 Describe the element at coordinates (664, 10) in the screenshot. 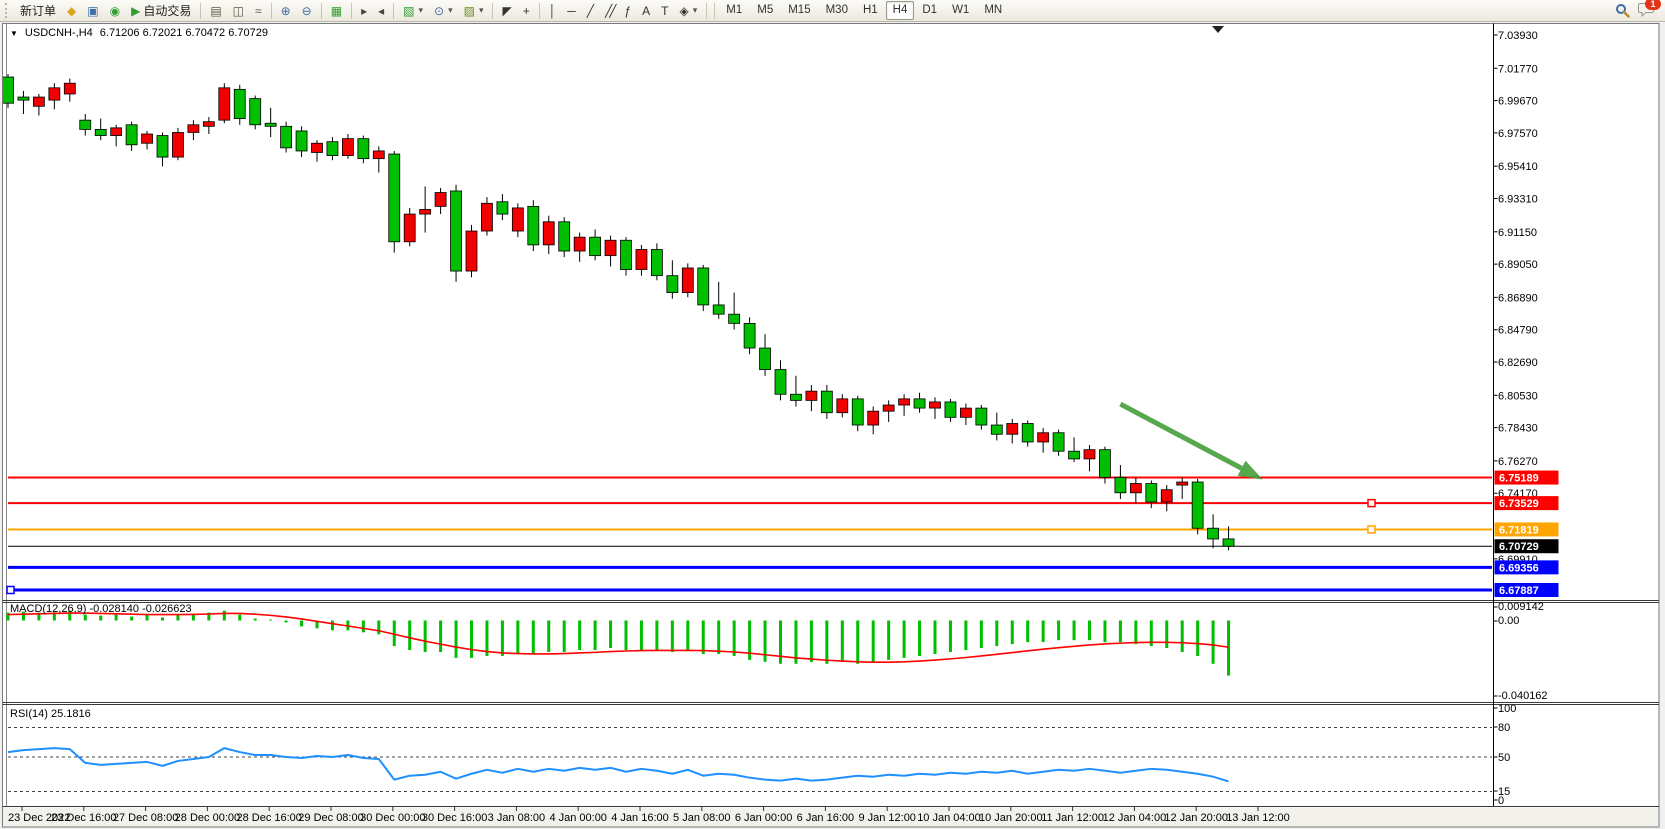

I see `toolbar-text-label-button: T` at that location.